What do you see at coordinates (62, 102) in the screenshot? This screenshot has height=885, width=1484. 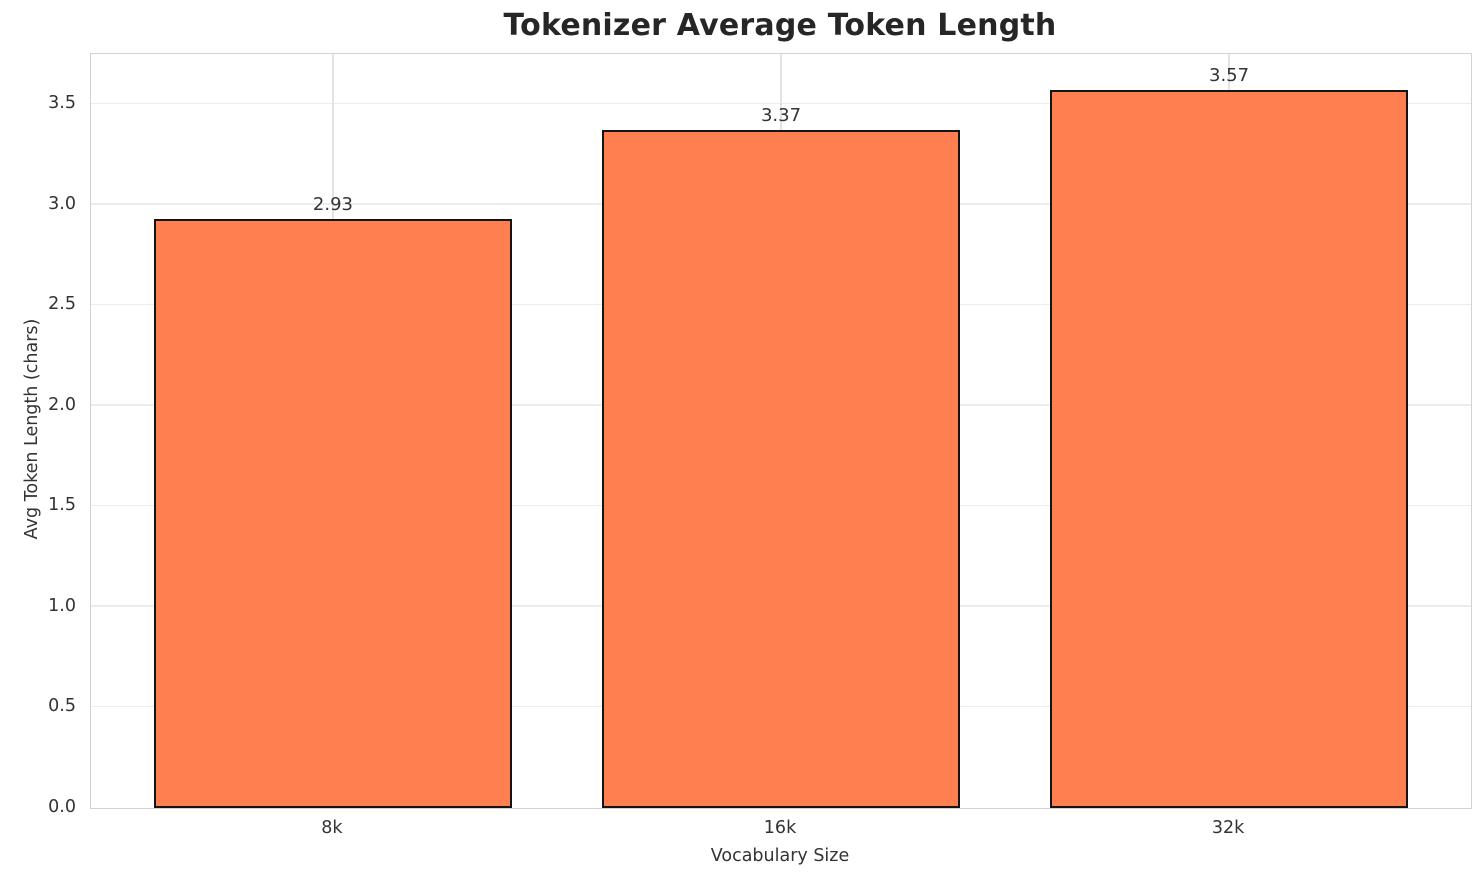 I see `y-tick-label: 3.5` at bounding box center [62, 102].